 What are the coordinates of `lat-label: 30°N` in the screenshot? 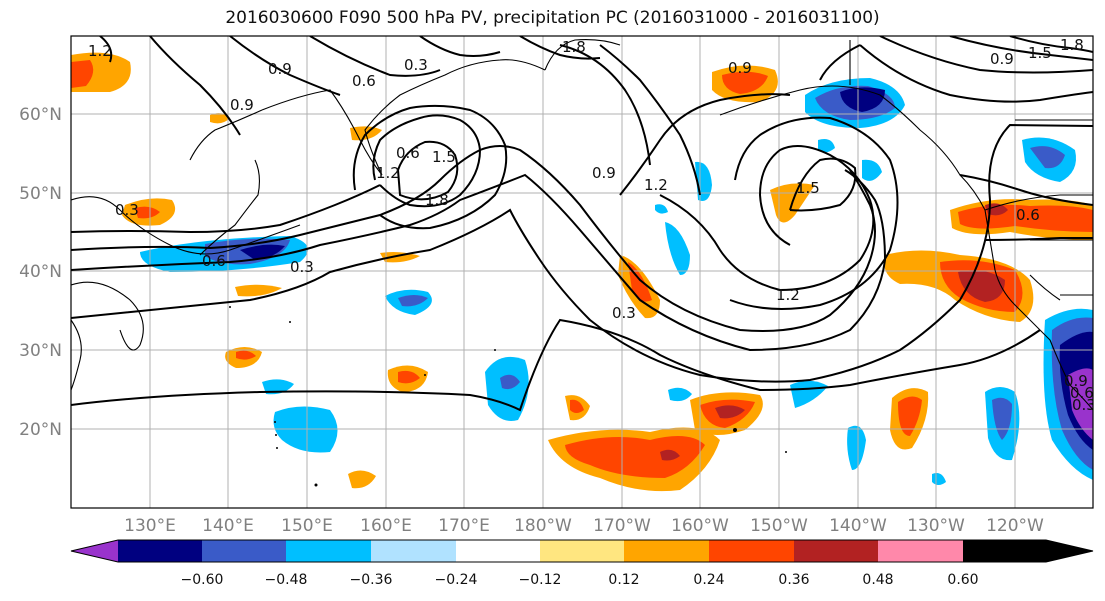 It's located at (40, 351).